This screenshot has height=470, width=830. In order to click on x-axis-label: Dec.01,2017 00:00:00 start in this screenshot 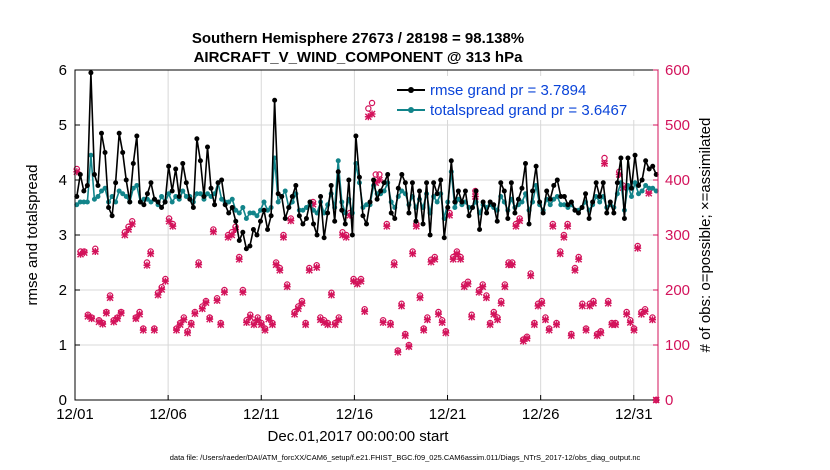, I will do `click(359, 436)`.